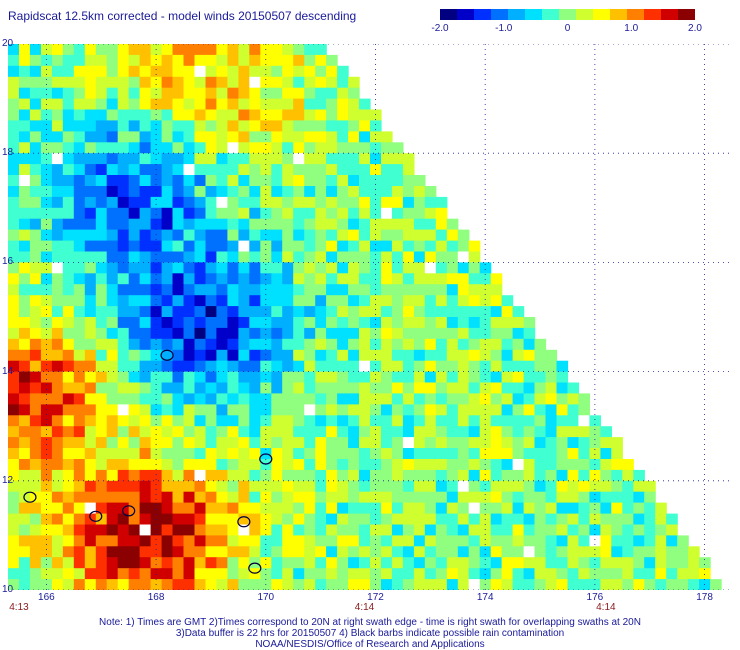 This screenshot has width=740, height=650. Describe the element at coordinates (46, 597) in the screenshot. I see `longitude-label: 166` at that location.